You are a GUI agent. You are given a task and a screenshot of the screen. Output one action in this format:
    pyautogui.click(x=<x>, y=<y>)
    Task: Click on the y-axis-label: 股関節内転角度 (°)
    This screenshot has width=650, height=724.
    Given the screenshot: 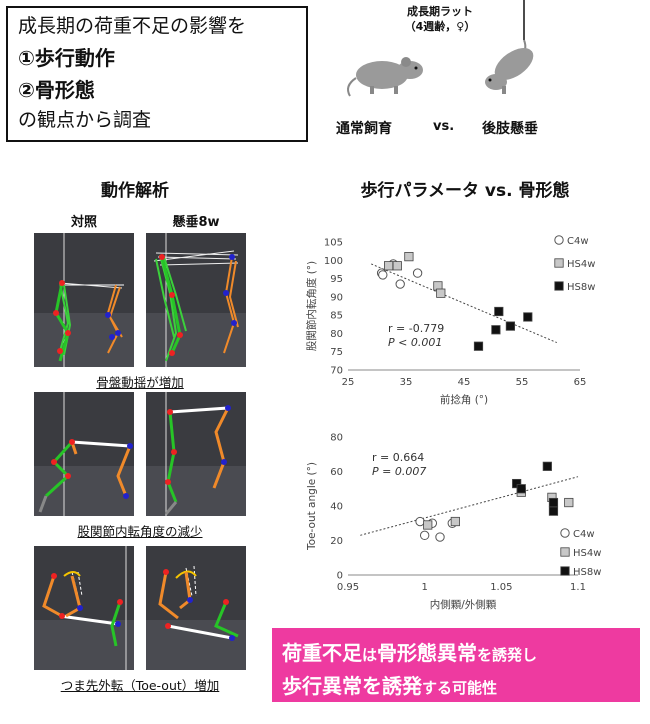 What is the action you would take?
    pyautogui.click(x=311, y=306)
    